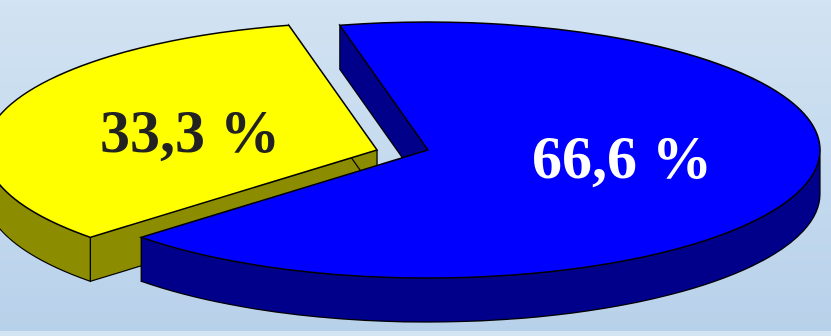 This screenshot has width=831, height=336. I want to click on slice-label-blue: 66,6 %, so click(622, 158).